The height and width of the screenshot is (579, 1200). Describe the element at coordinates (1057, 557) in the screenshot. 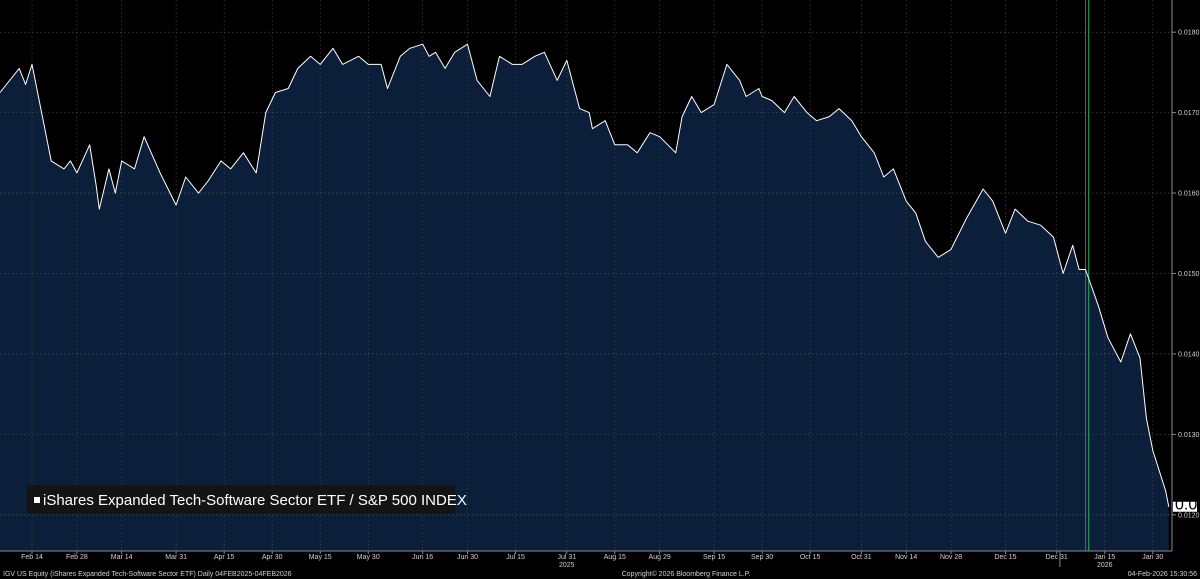

I see `x-tick-label: Dec 31` at that location.